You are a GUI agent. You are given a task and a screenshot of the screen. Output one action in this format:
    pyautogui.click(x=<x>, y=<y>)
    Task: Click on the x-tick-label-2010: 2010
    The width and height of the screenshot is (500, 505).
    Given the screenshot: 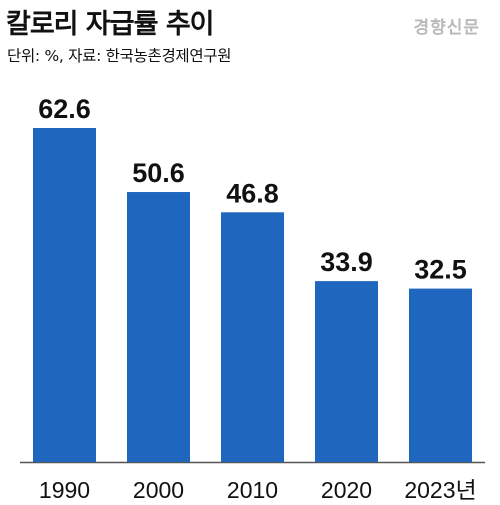 What is the action you would take?
    pyautogui.click(x=252, y=490)
    